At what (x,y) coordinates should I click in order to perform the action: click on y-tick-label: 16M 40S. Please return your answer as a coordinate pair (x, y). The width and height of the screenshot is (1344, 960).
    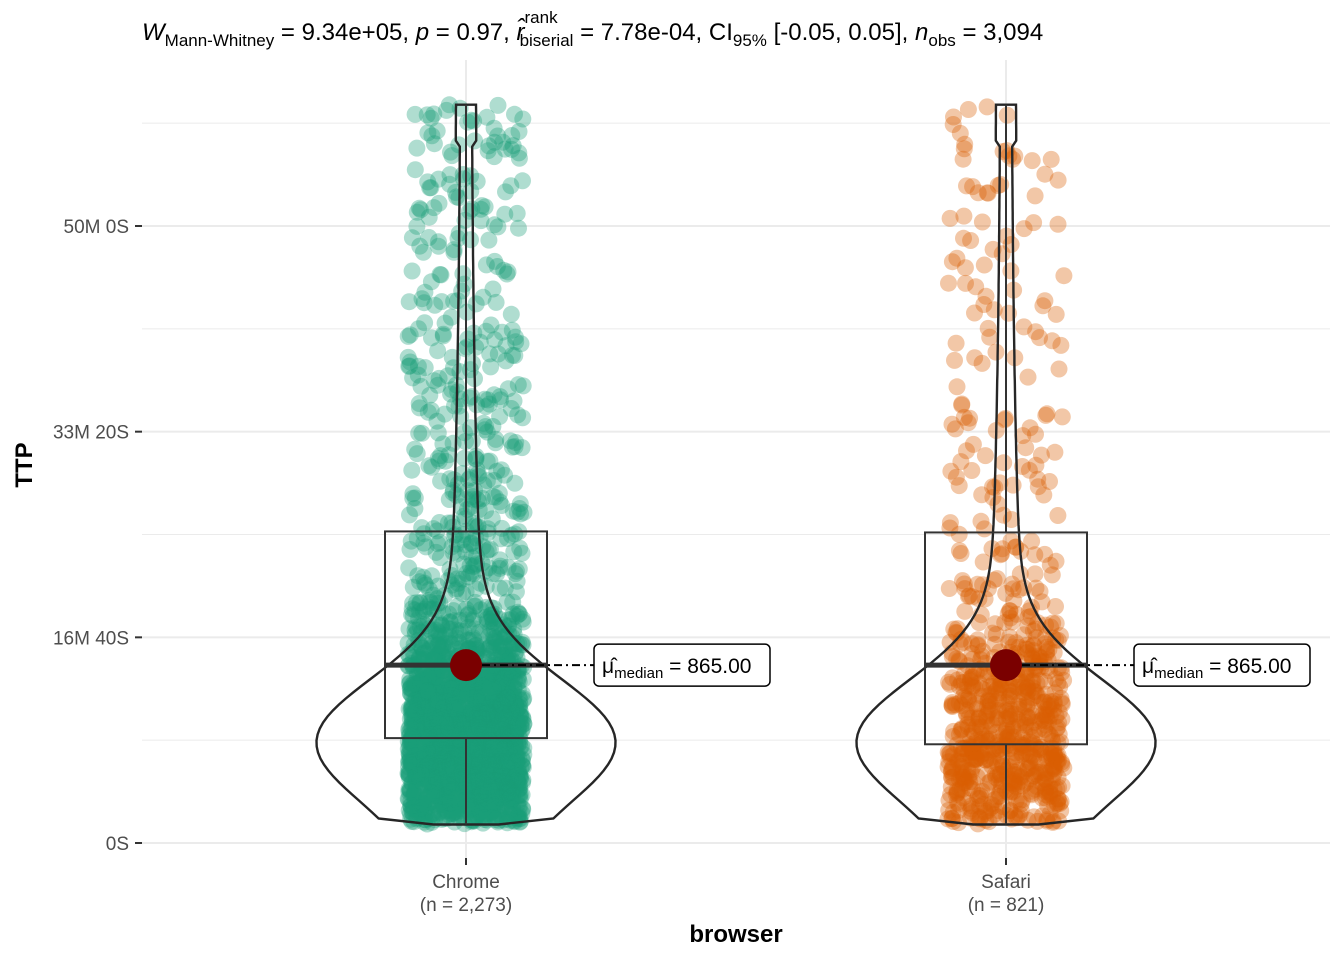
    Looking at the image, I should click on (91, 638).